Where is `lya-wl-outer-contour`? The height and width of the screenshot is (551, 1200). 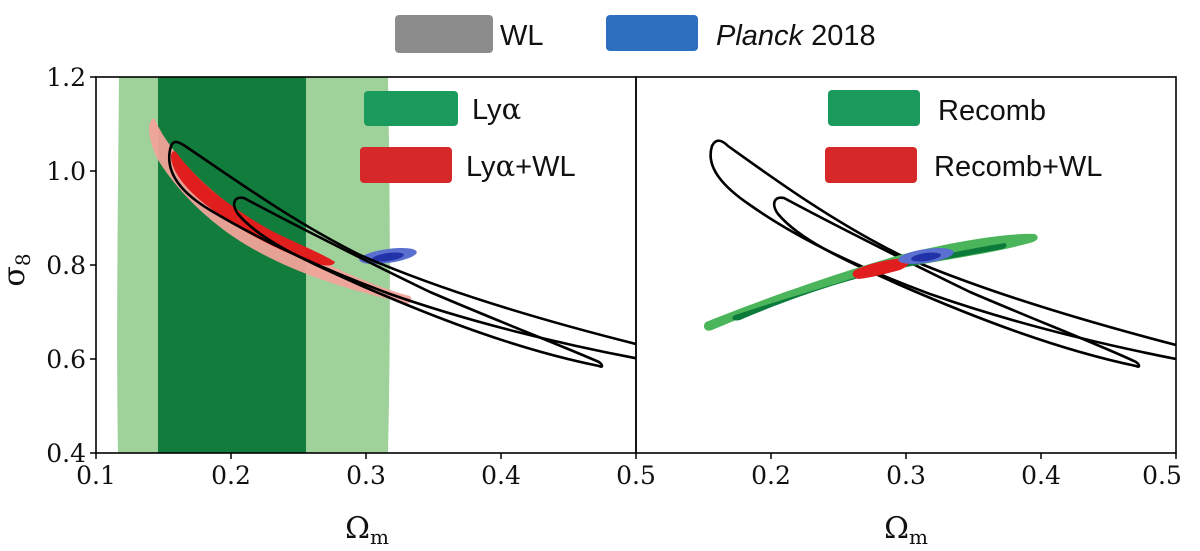
lya-wl-outer-contour is located at coordinates (280, 211).